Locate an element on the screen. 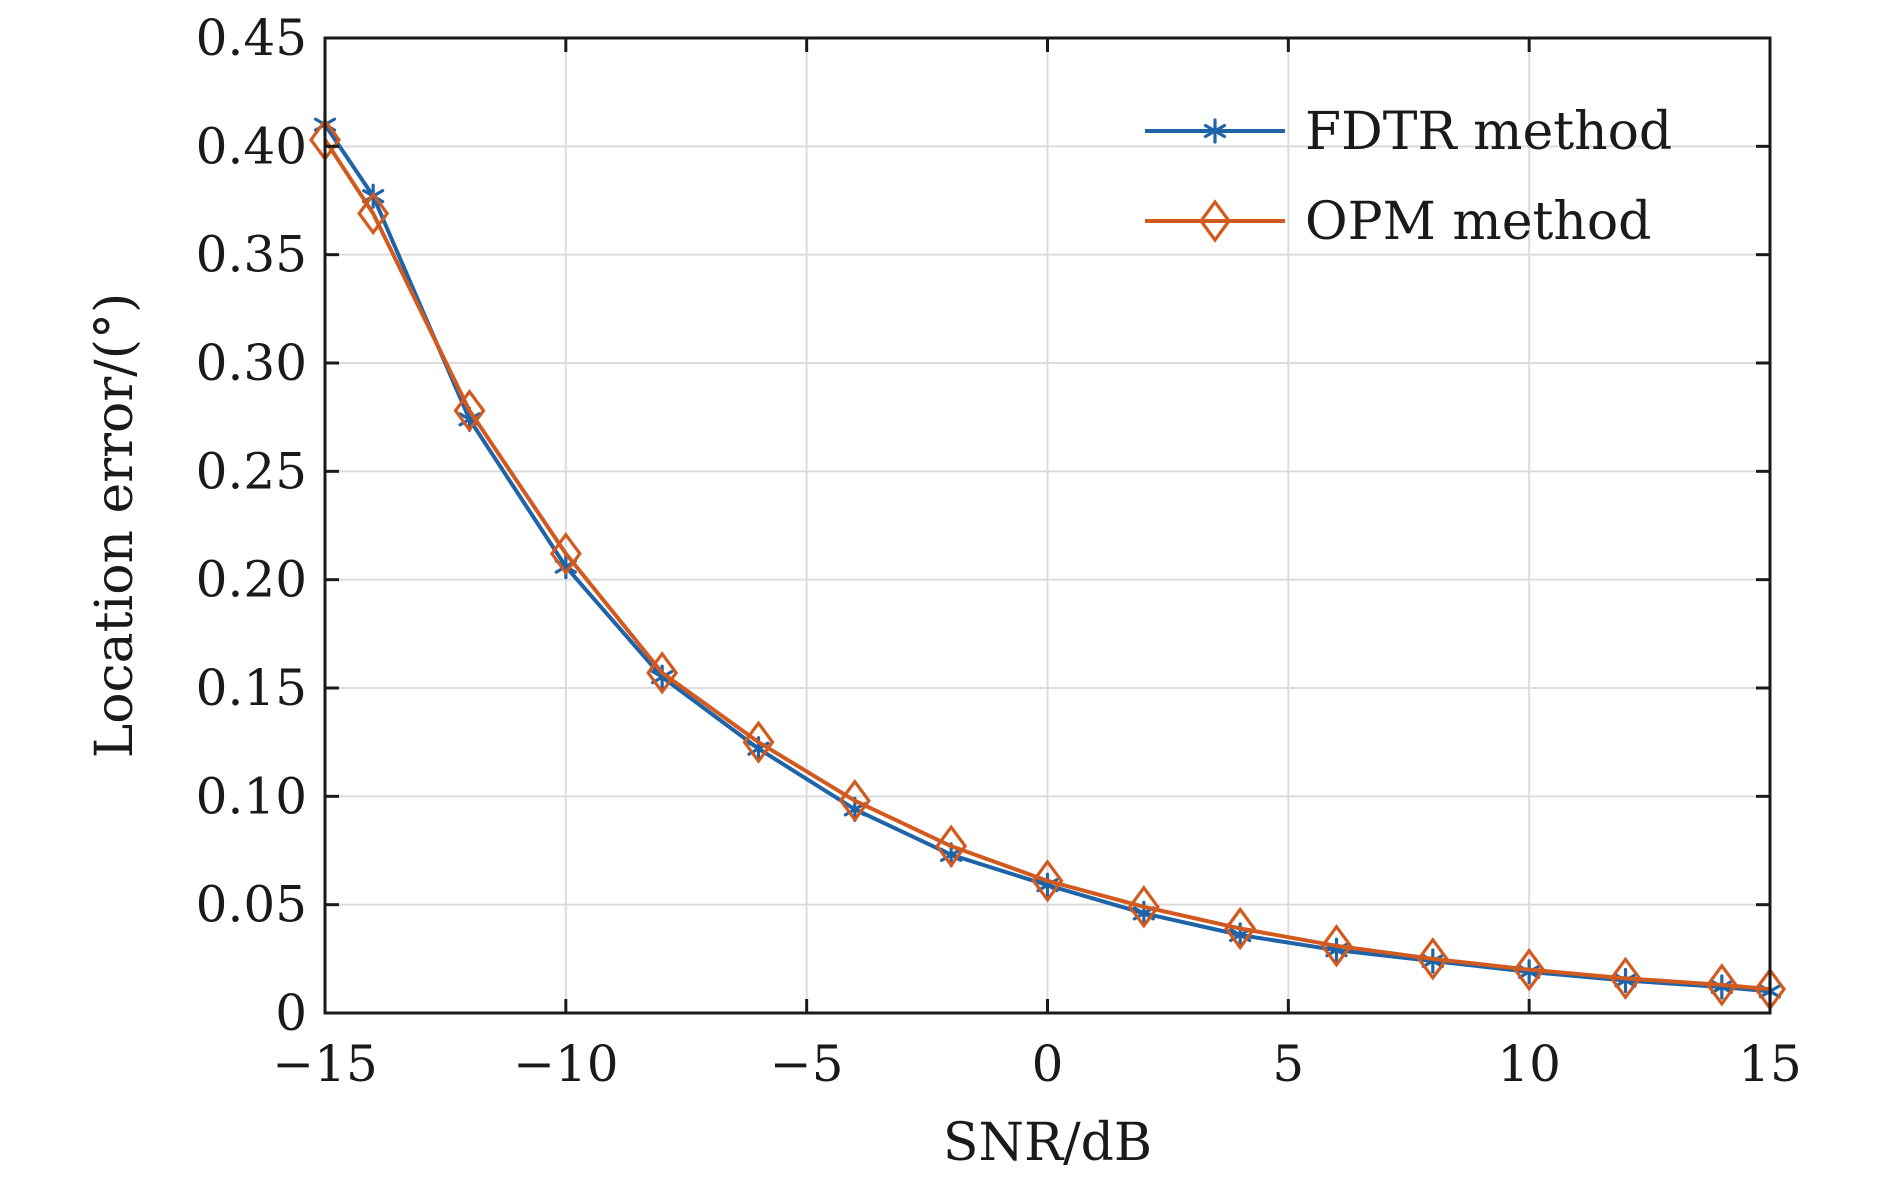  y-tick-label: 0.35 is located at coordinates (251, 255).